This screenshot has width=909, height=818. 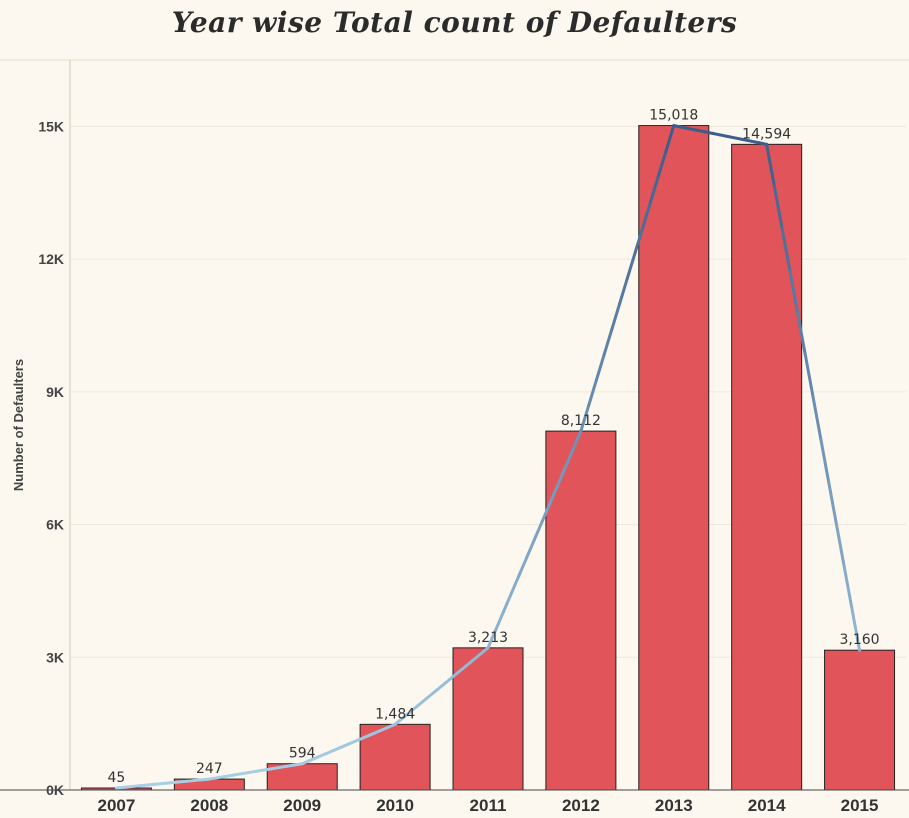 What do you see at coordinates (860, 805) in the screenshot?
I see `x-tick-label: 2015` at bounding box center [860, 805].